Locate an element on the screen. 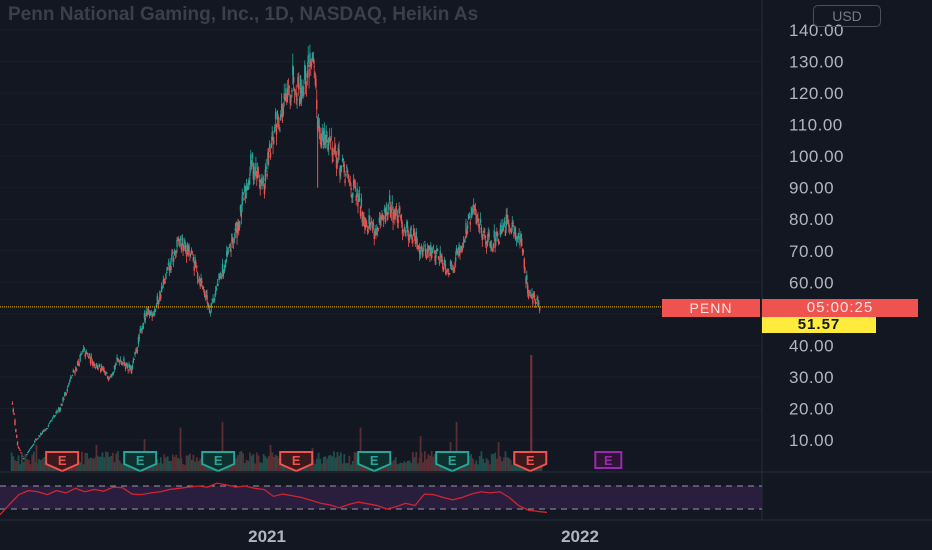  countdown-price-tag: 05:00:25 is located at coordinates (840, 308).